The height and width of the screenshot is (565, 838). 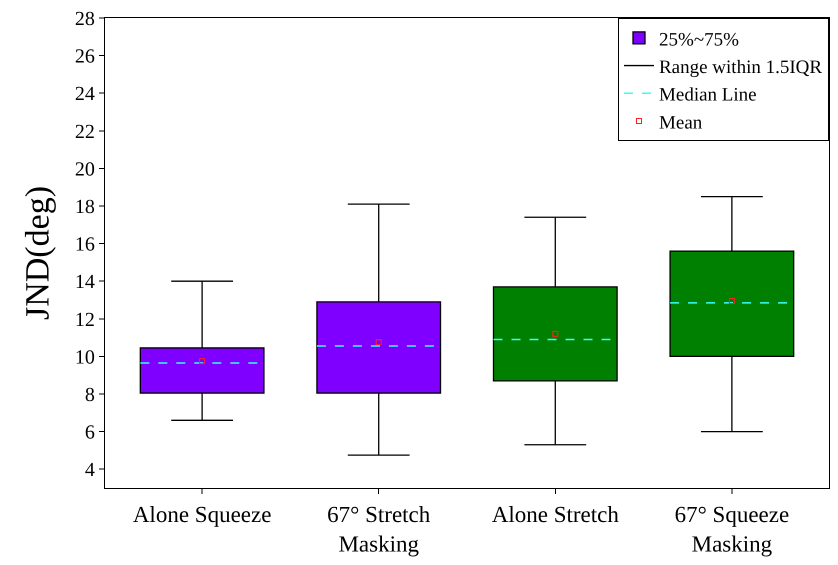 What do you see at coordinates (84, 207) in the screenshot?
I see `y-tick-label: 18` at bounding box center [84, 207].